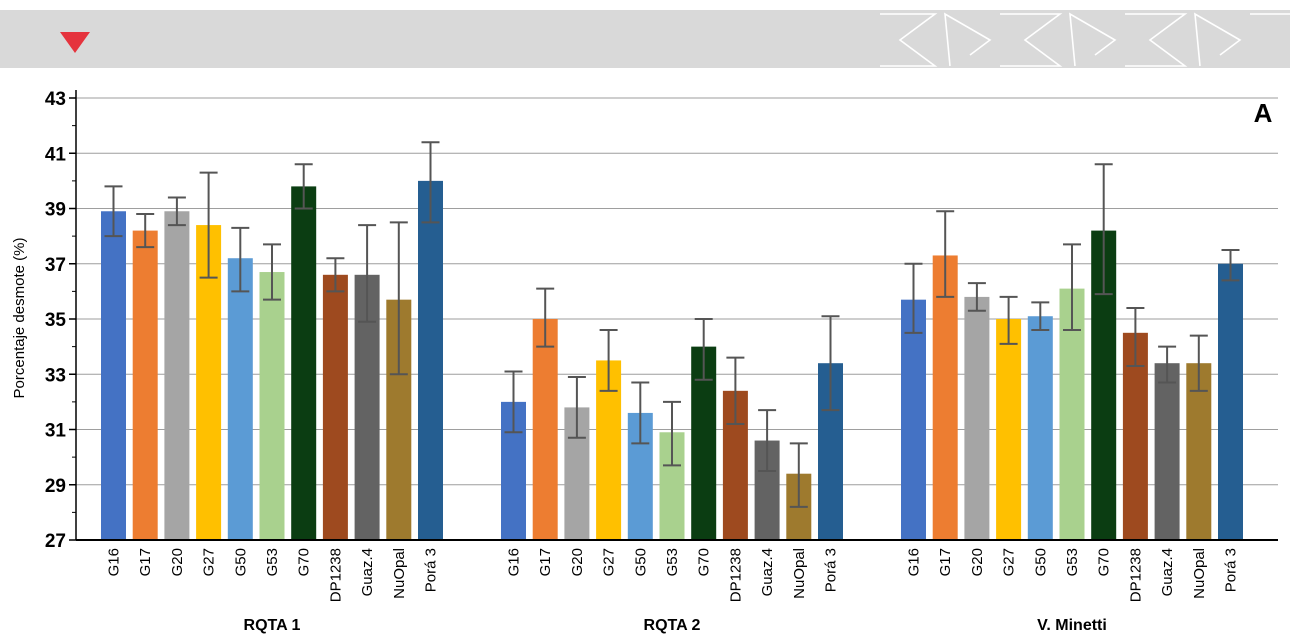  What do you see at coordinates (55, 99) in the screenshot?
I see `y-tick-label: 43` at bounding box center [55, 99].